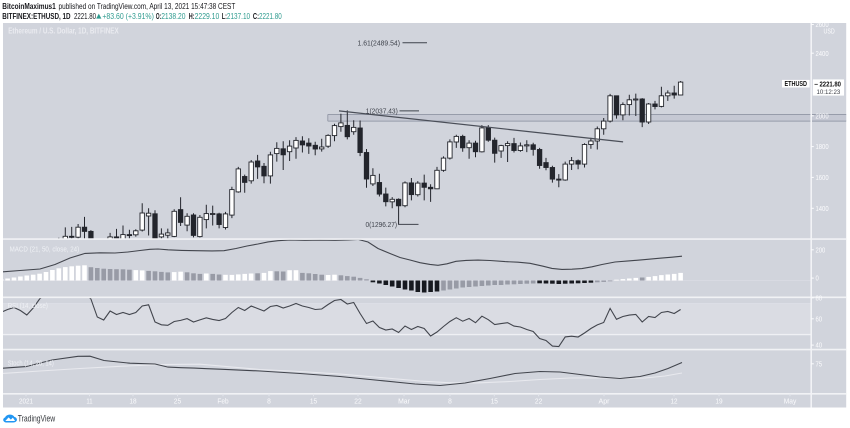 This screenshot has width=850, height=428. What do you see at coordinates (238, 16) in the screenshot?
I see `svg-text: 2137.10` at bounding box center [238, 16].